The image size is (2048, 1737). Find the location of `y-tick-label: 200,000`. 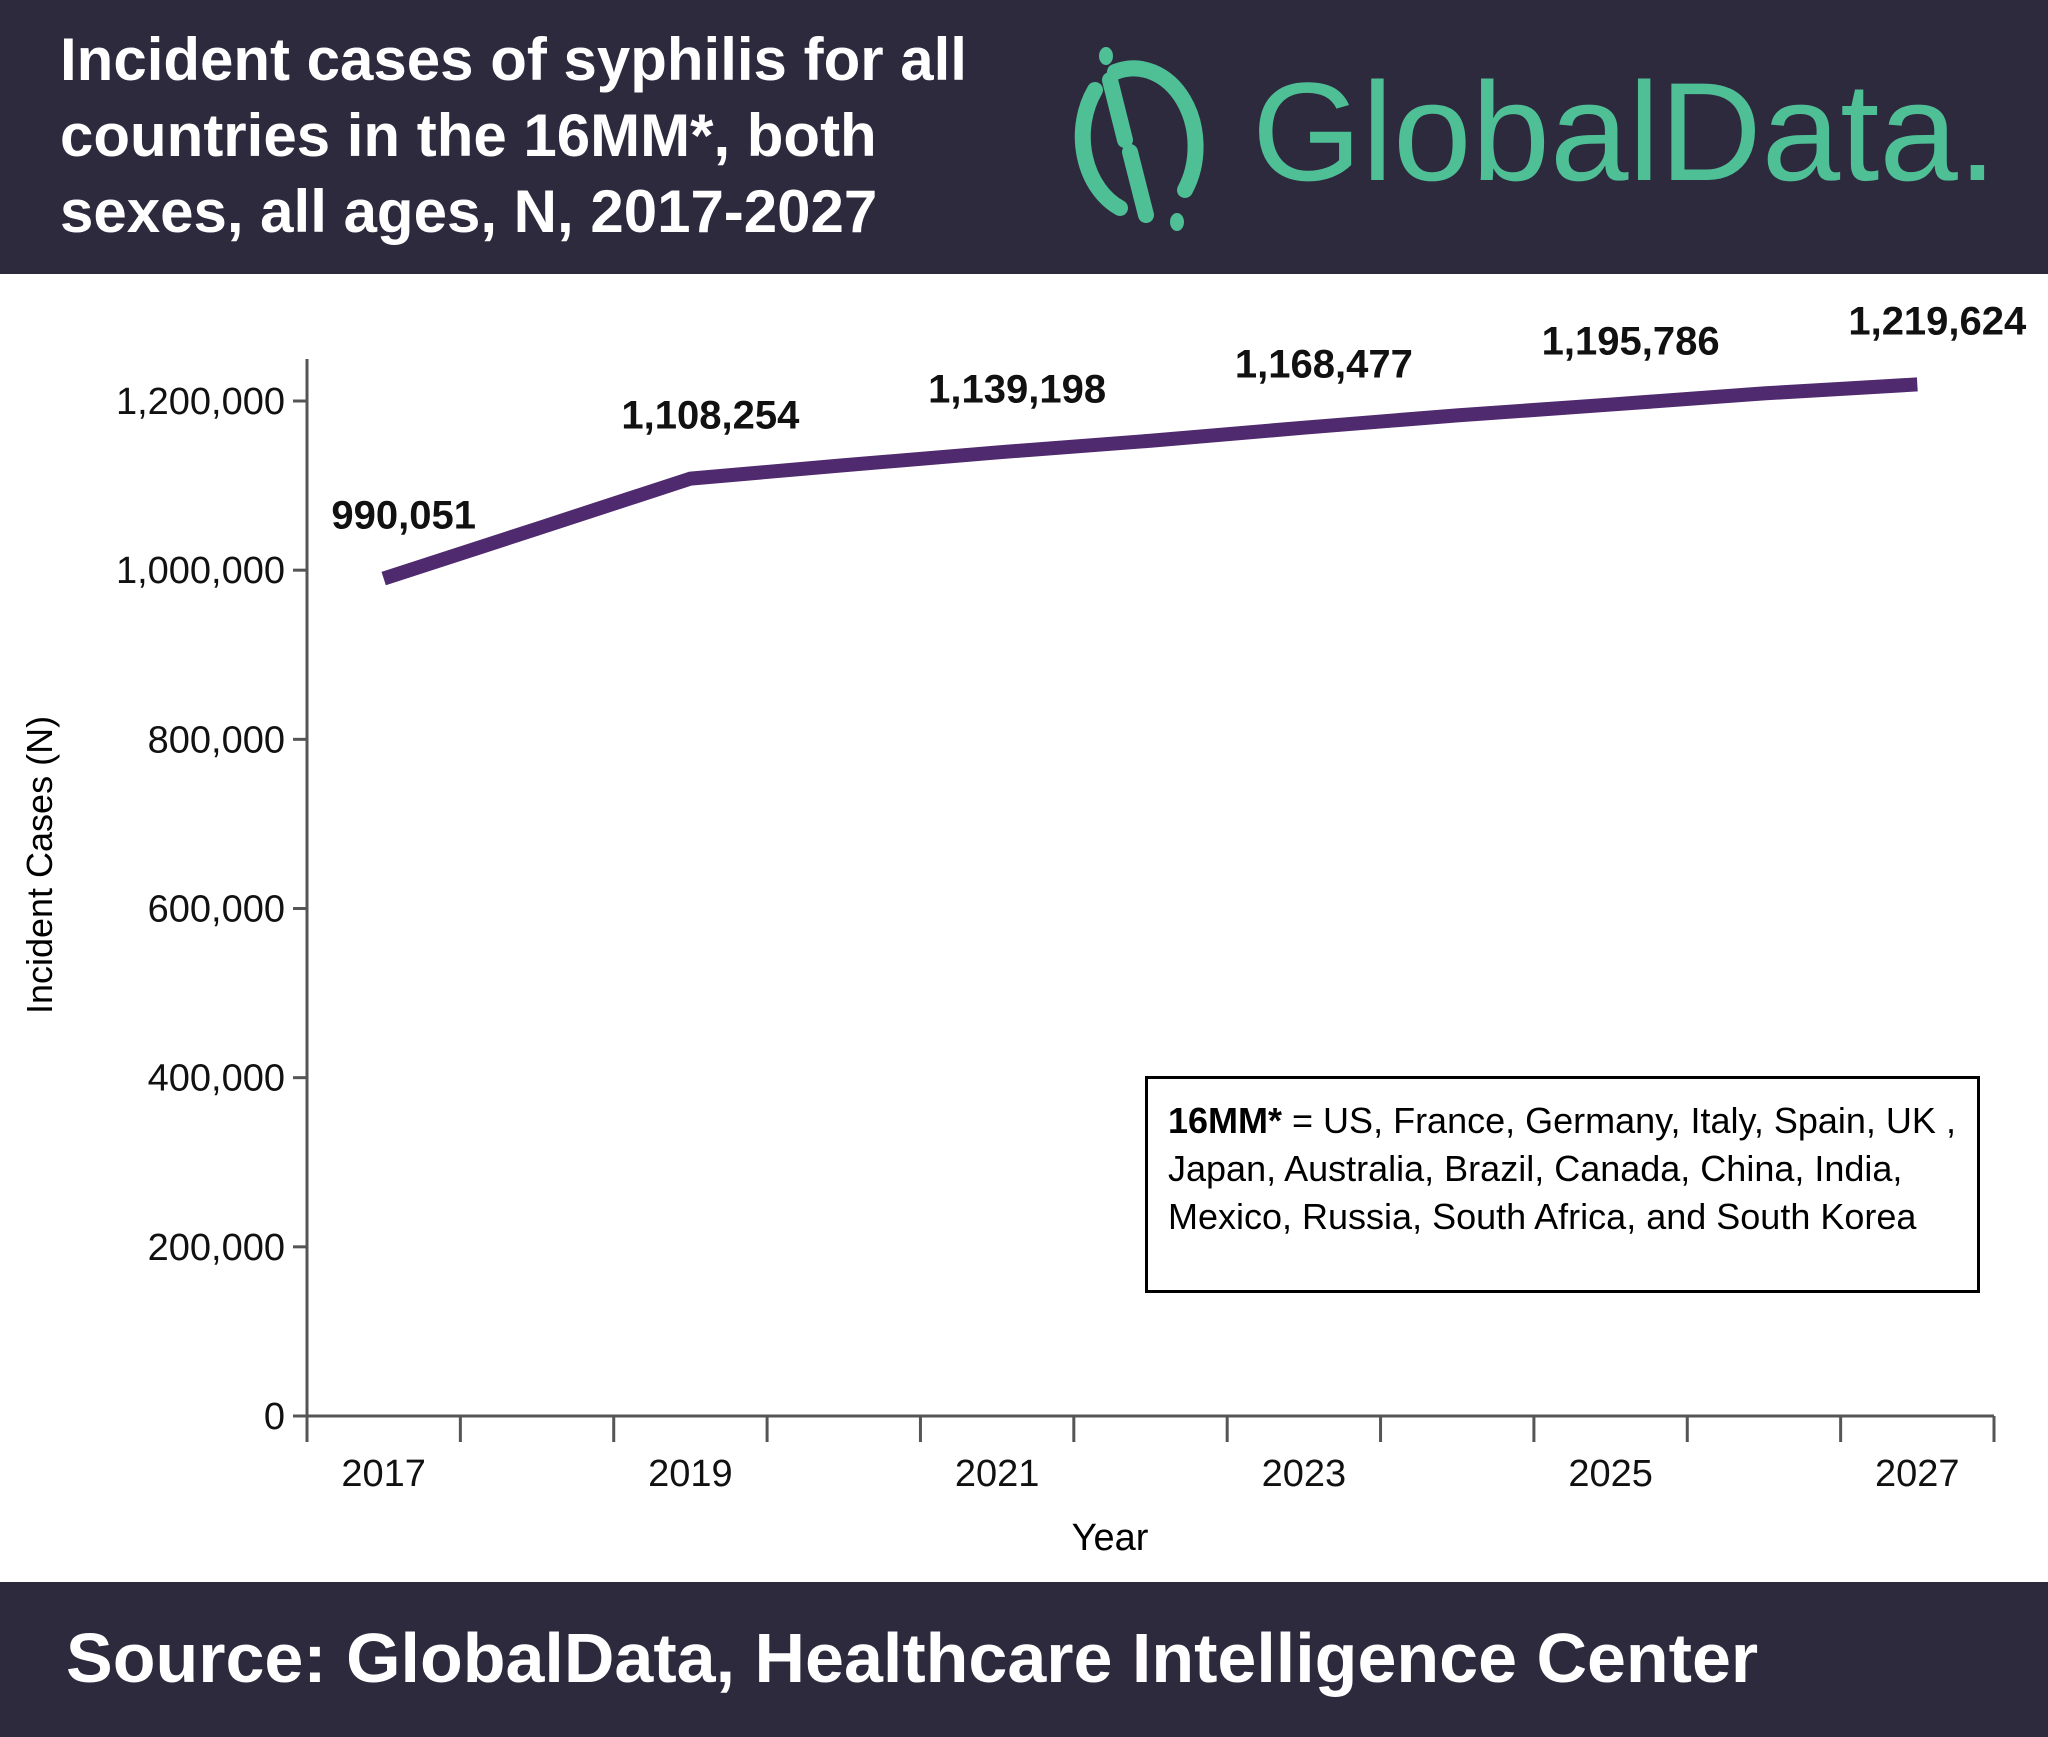

y-tick-label: 200,000 is located at coordinates (216, 1248).